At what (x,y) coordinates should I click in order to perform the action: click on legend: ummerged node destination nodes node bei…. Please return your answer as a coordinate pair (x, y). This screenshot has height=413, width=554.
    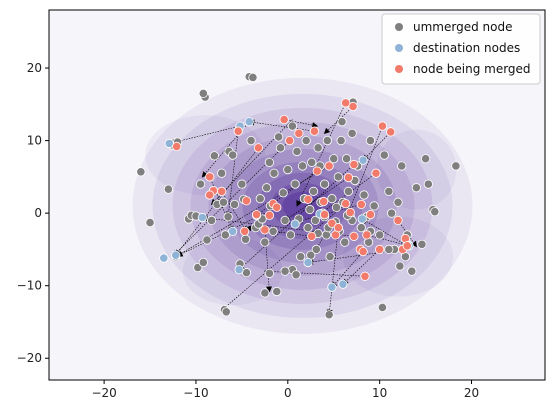
    Looking at the image, I should click on (461, 49).